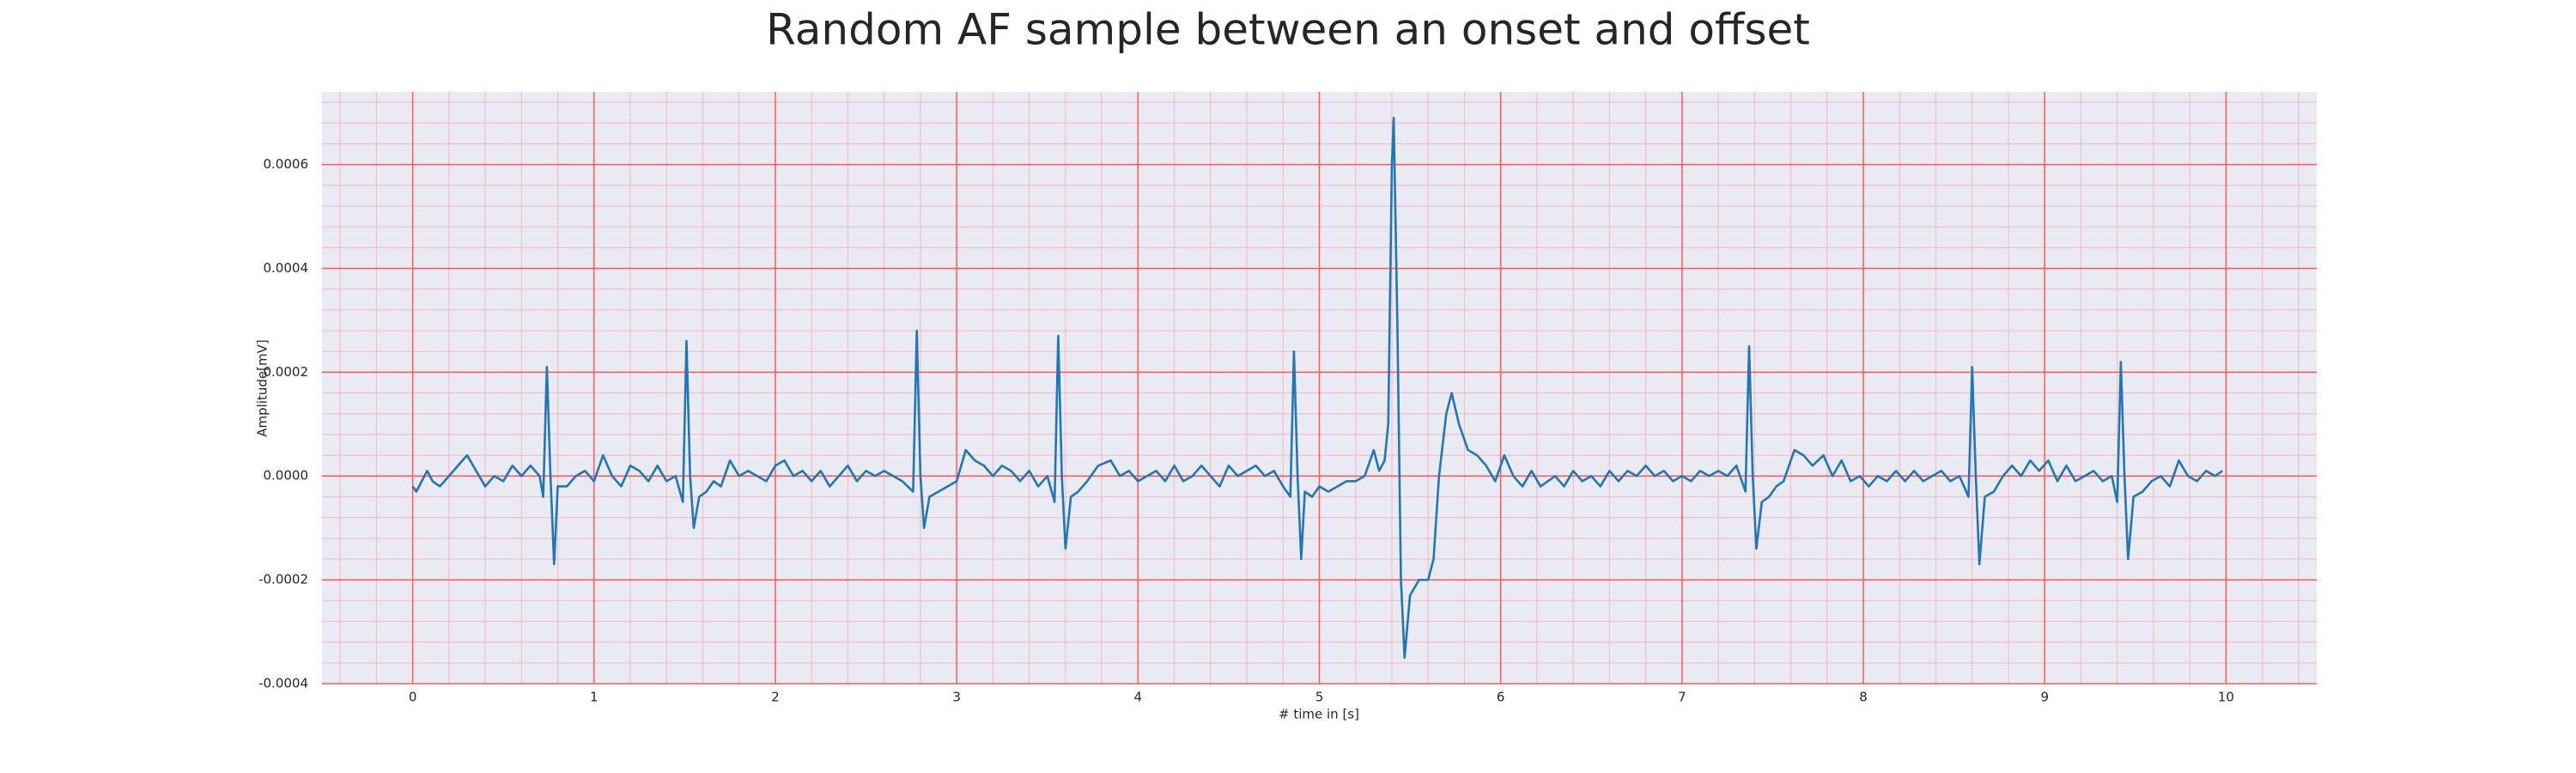  I want to click on y-tick-label: 0.0006, so click(286, 164).